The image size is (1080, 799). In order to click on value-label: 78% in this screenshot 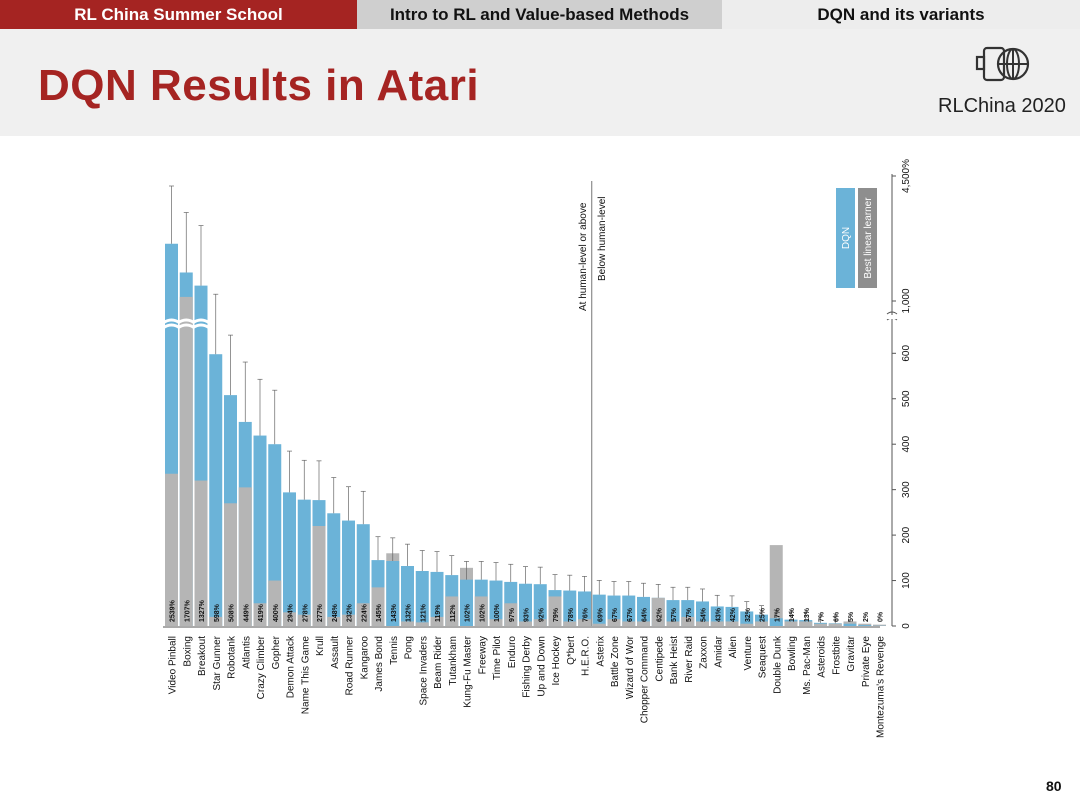, I will do `click(571, 614)`.